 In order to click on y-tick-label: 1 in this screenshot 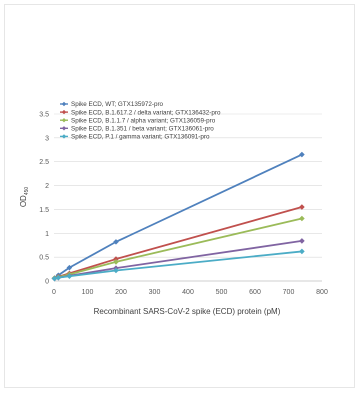, I will do `click(47, 234)`.